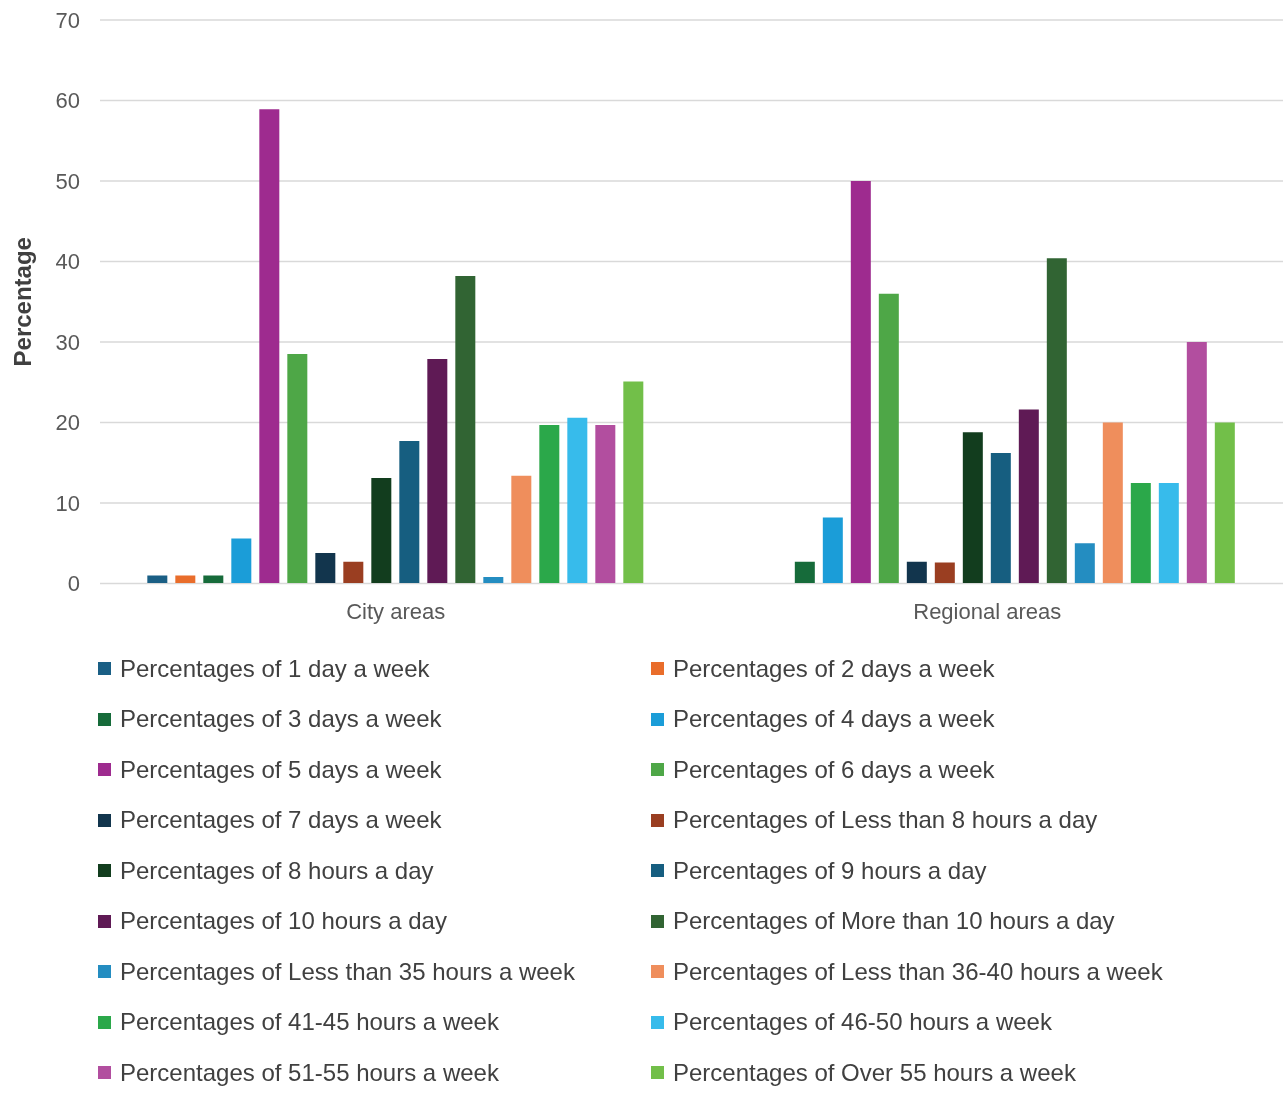  Describe the element at coordinates (67, 101) in the screenshot. I see `y-tick-label: 60` at that location.